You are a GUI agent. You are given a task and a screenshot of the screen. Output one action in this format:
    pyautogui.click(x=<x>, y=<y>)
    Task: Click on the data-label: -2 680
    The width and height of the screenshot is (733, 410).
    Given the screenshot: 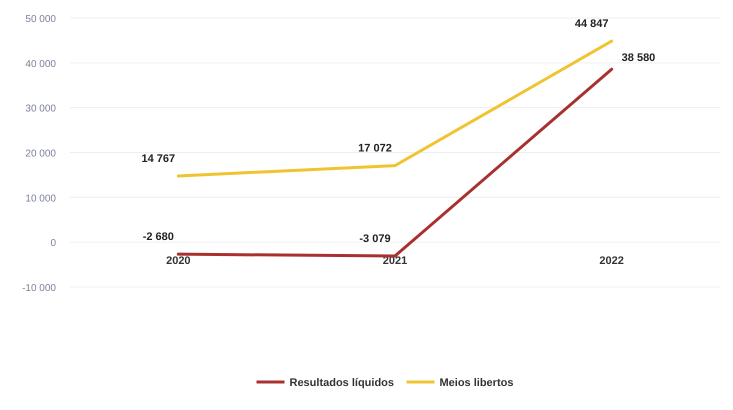 What is the action you would take?
    pyautogui.click(x=158, y=237)
    